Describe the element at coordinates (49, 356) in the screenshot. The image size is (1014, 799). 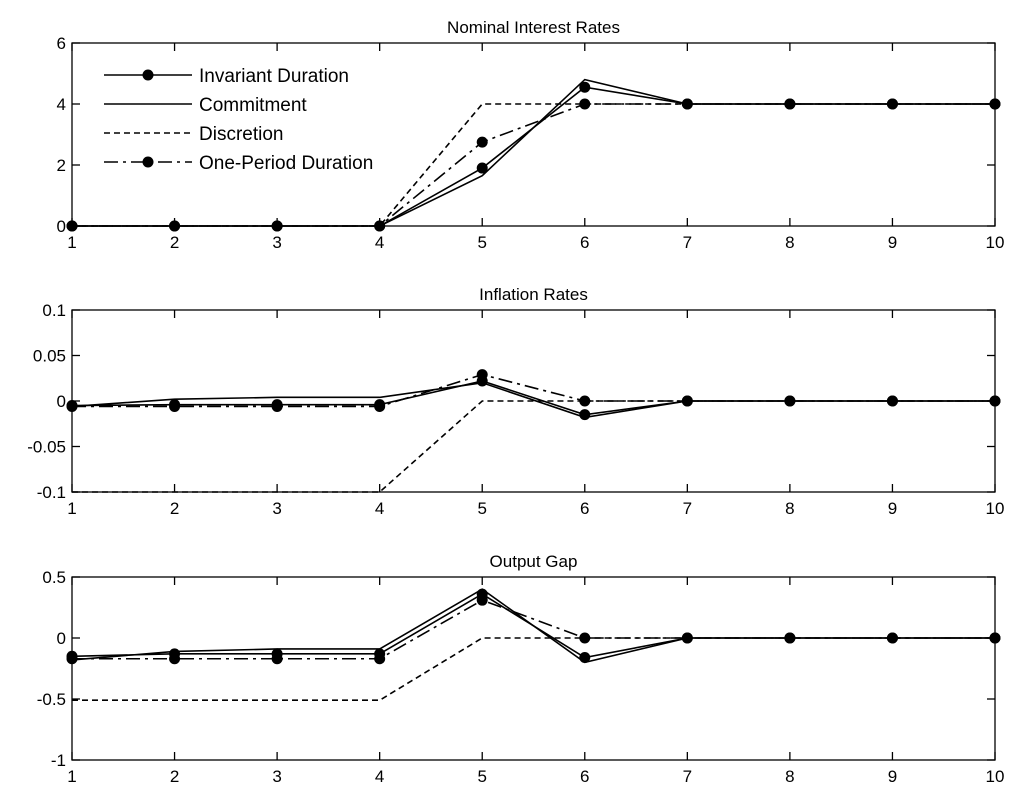
I see `y-tick-label: 0.05` at that location.